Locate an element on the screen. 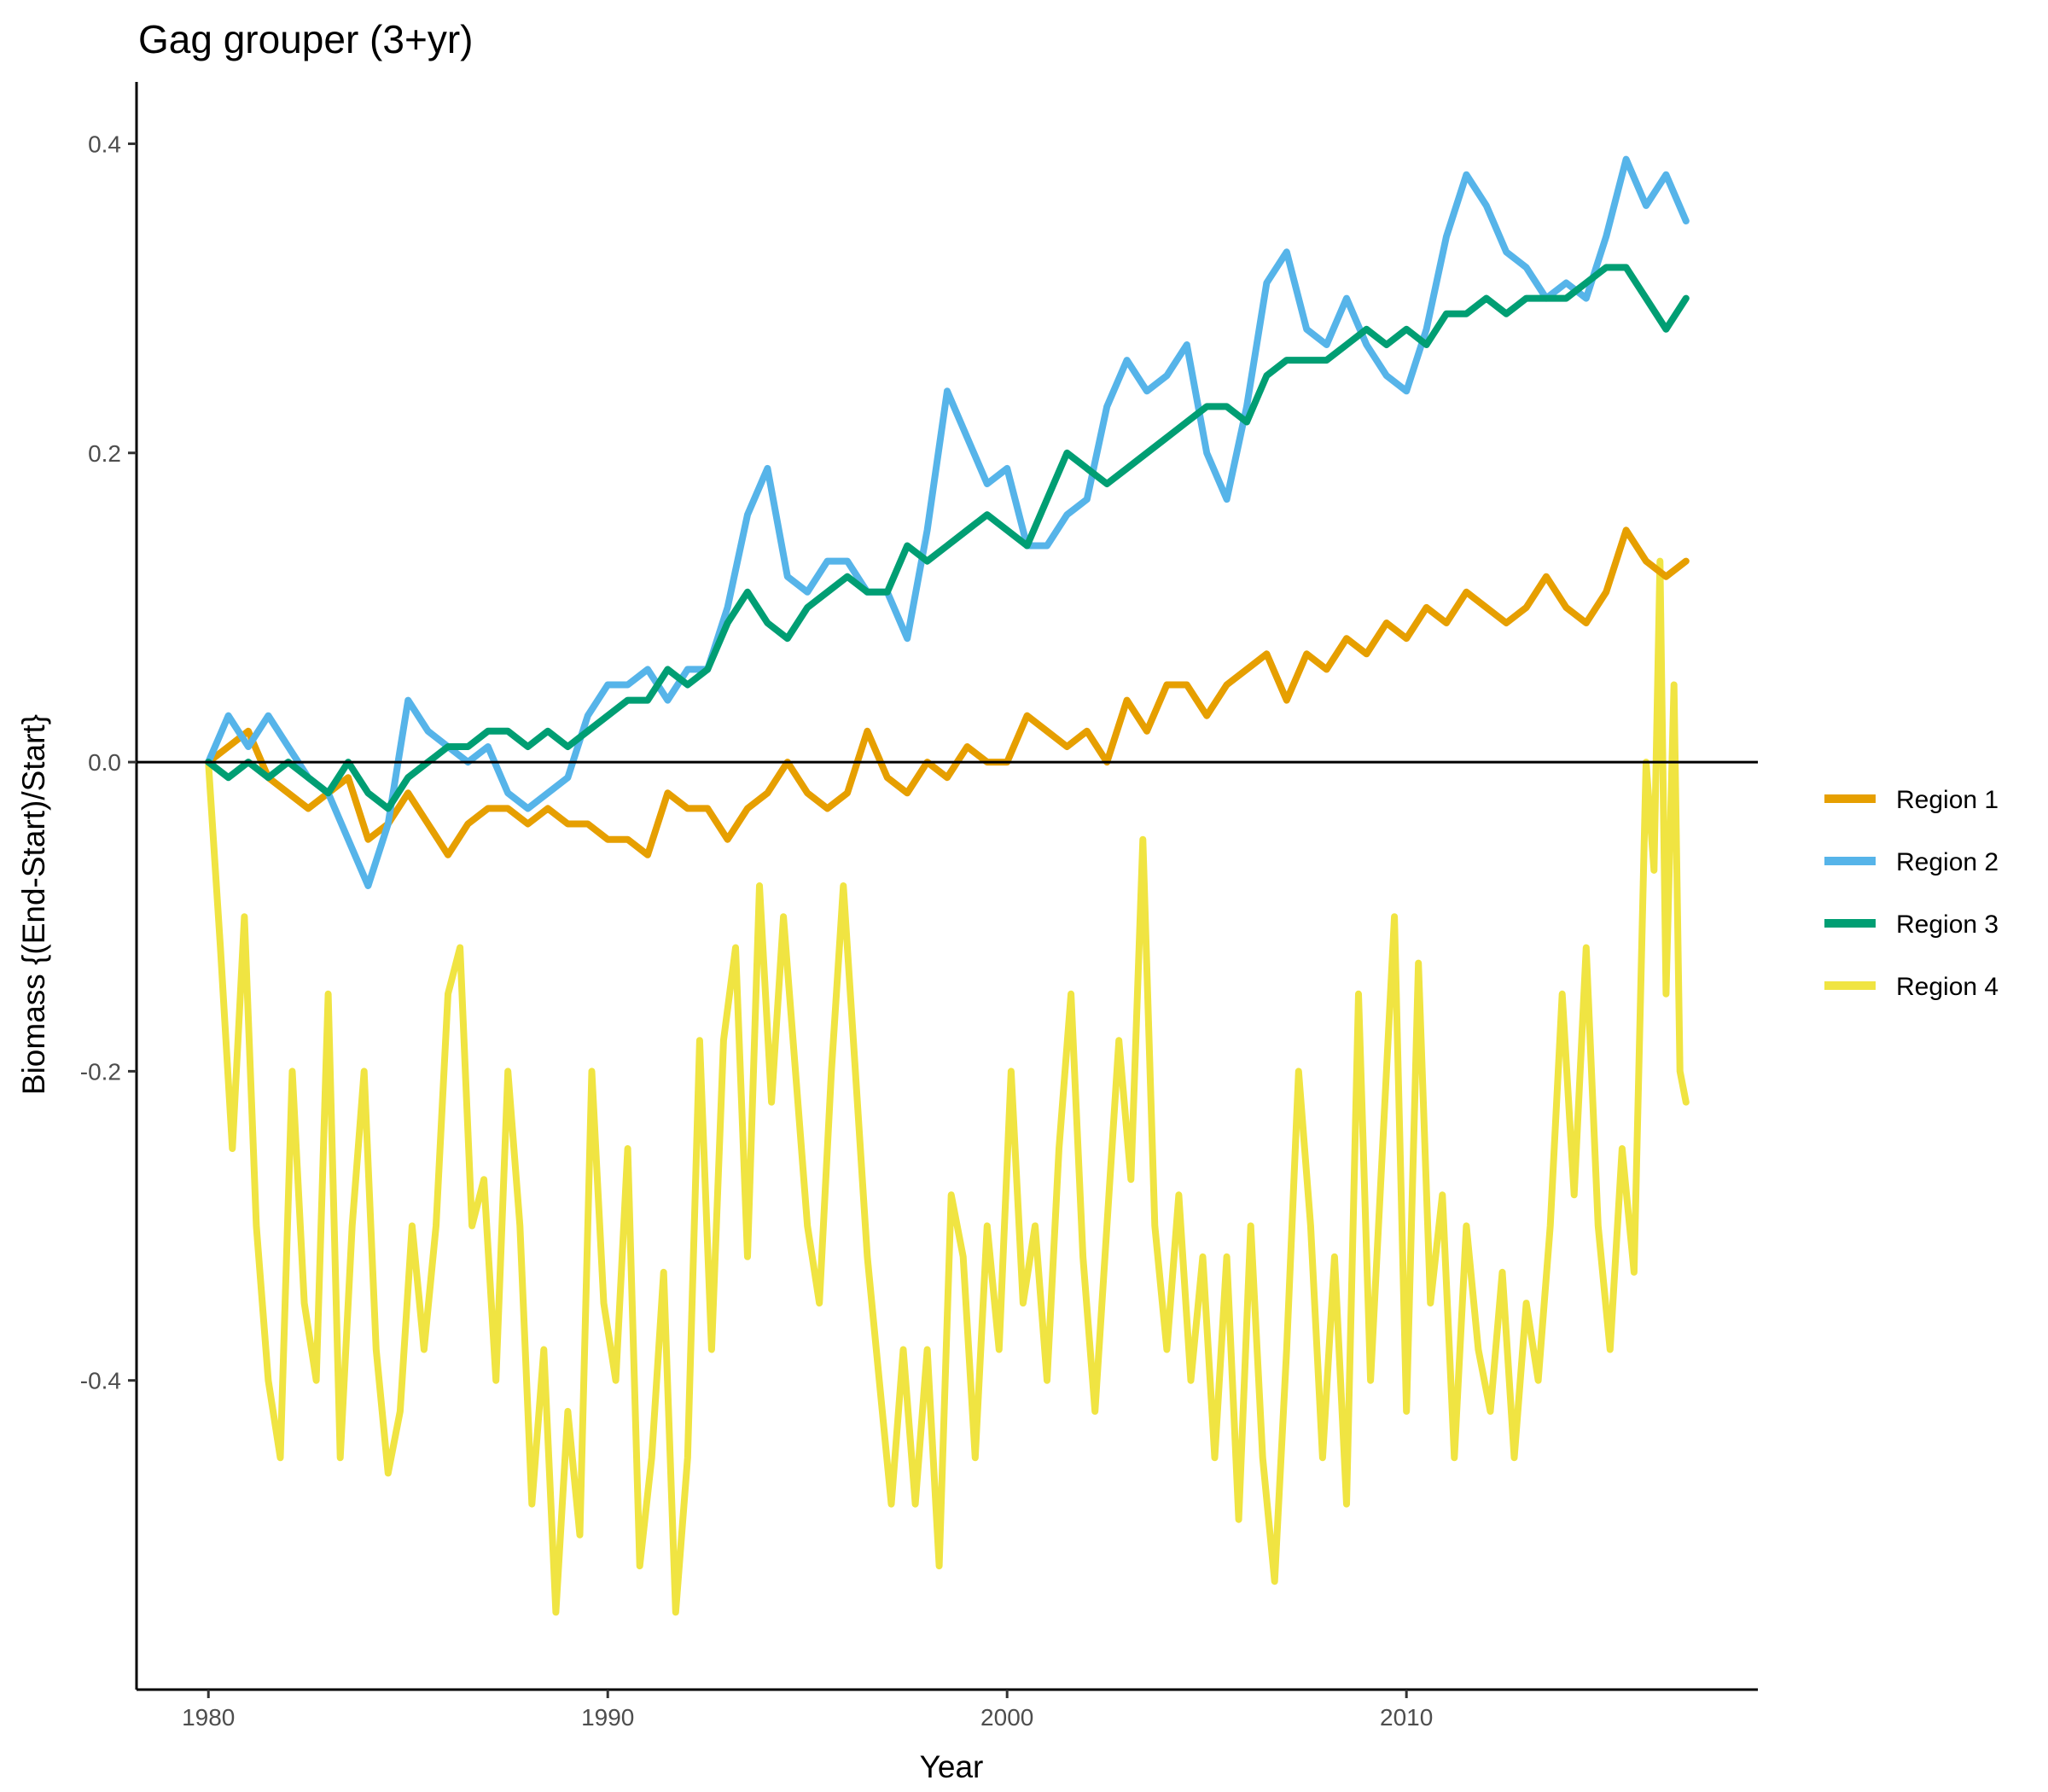 The image size is (2048, 1792). y-tick-label: 0.2 is located at coordinates (104, 454).